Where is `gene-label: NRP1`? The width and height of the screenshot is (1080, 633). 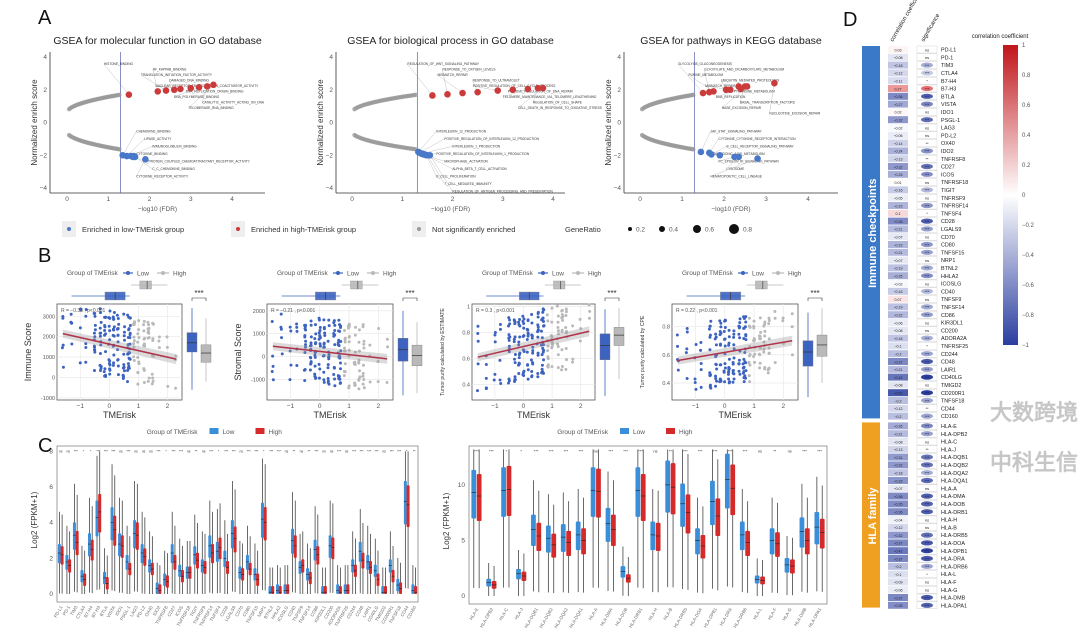 gene-label: NRP1 is located at coordinates (948, 261).